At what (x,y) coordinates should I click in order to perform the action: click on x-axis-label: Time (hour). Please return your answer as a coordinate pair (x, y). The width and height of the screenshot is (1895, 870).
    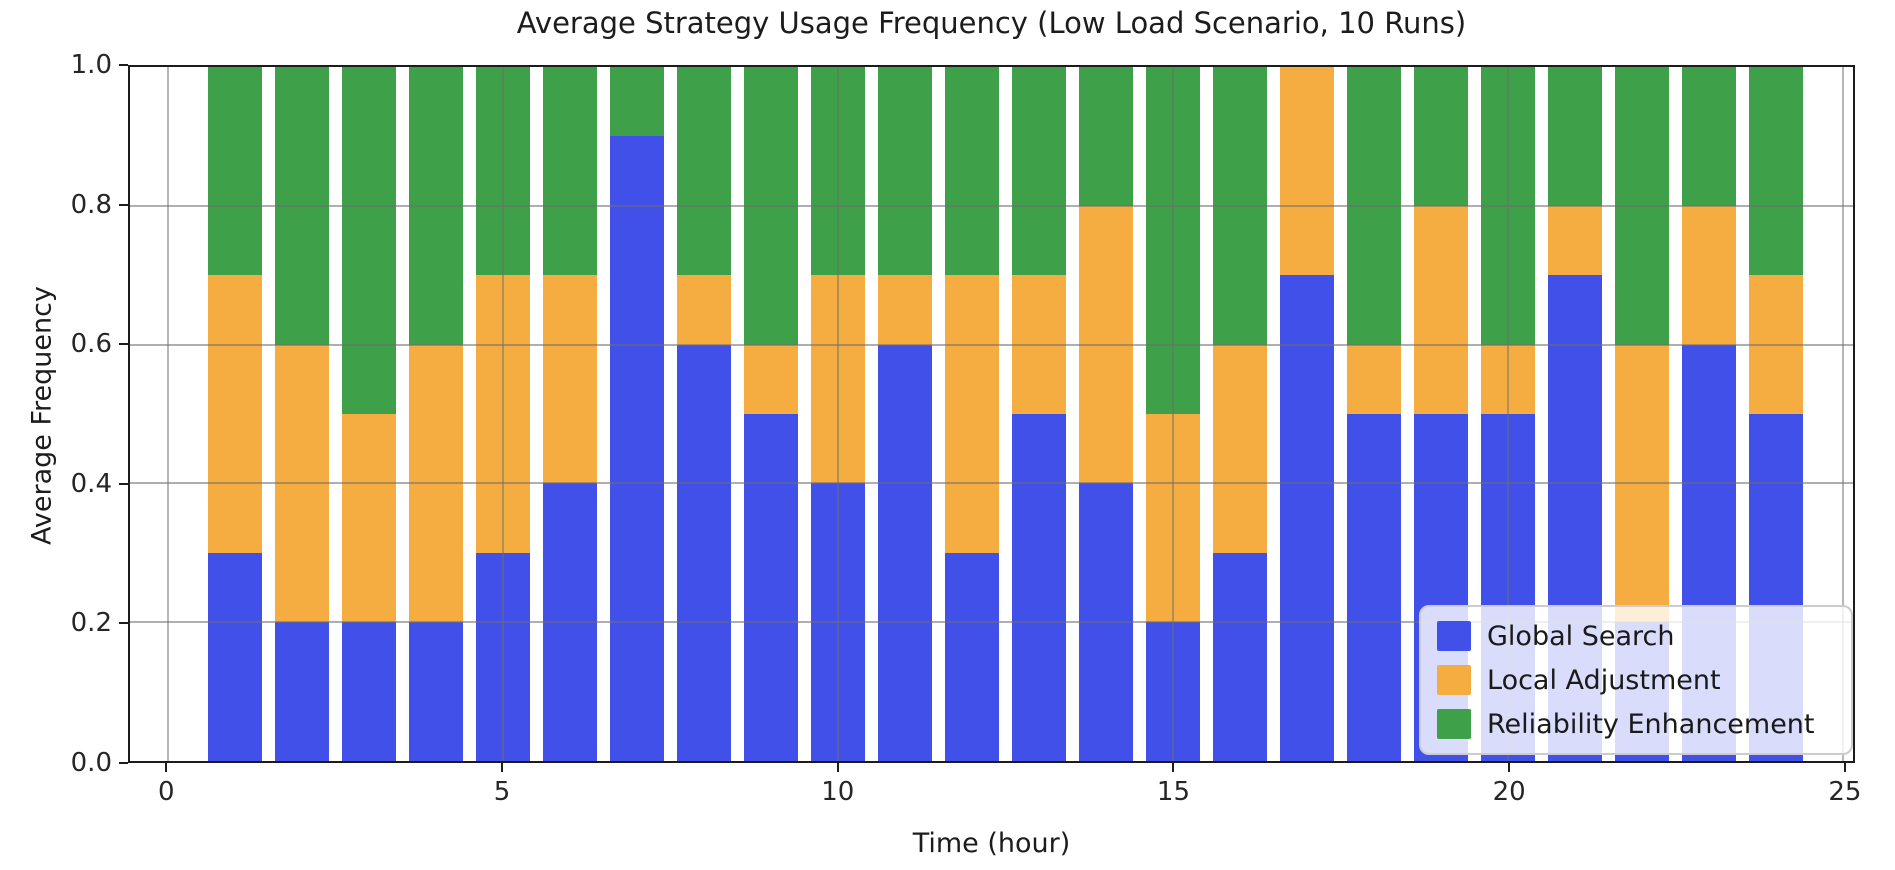
    Looking at the image, I should click on (991, 843).